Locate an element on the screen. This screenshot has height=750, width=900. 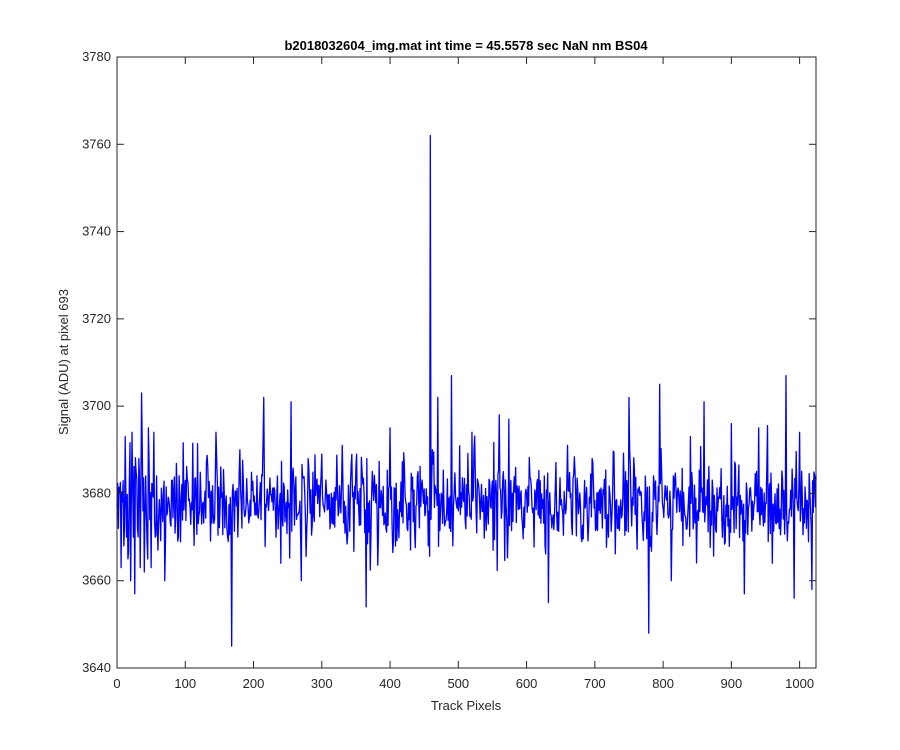
x-tick-label: 100 is located at coordinates (185, 683).